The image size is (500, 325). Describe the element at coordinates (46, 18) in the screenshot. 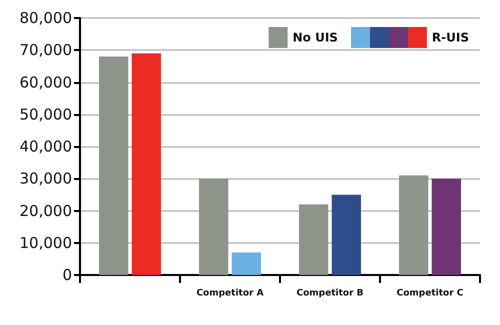

I see `y-tick-label: 80,000` at that location.